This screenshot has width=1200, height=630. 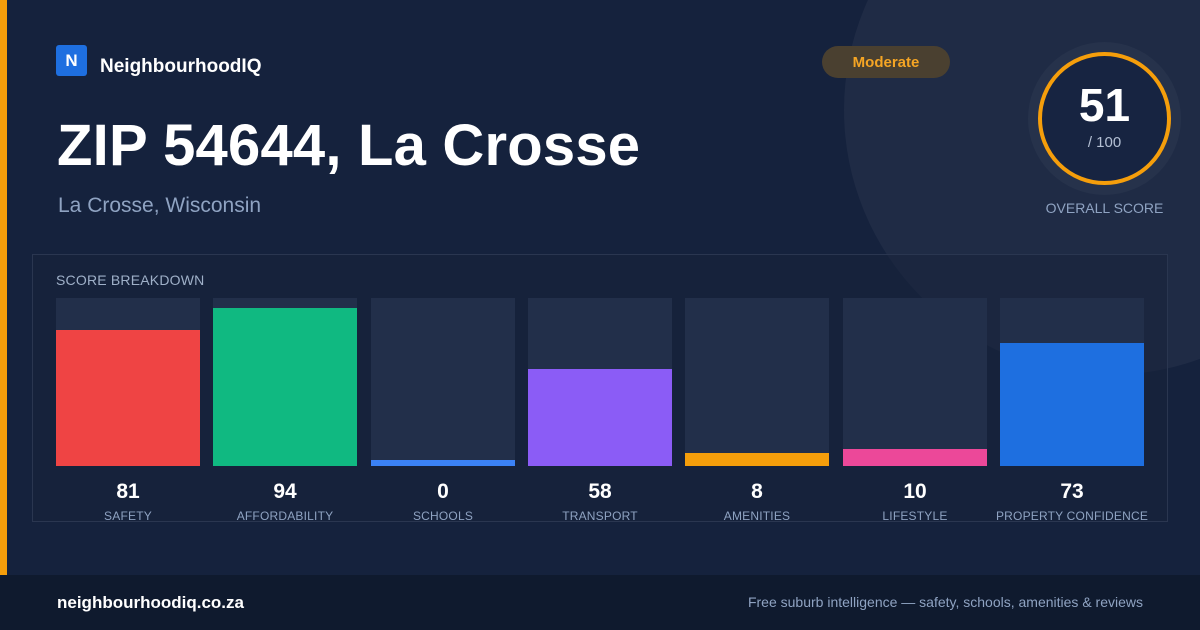 I want to click on bar-value: 0, so click(x=443, y=491).